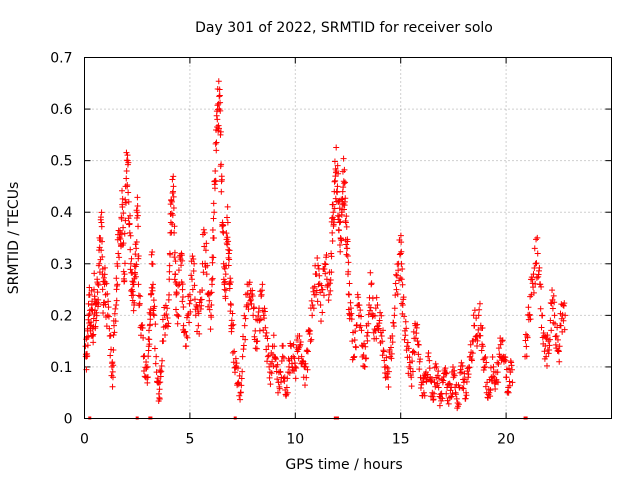 This screenshot has width=640, height=480. What do you see at coordinates (61, 265) in the screenshot?
I see `y-tick-label: 0.3` at bounding box center [61, 265].